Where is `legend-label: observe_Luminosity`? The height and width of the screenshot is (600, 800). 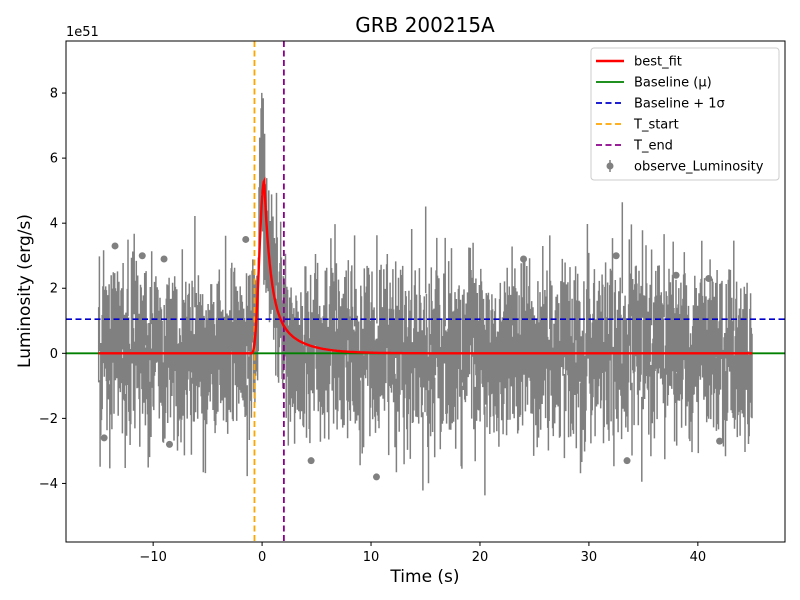
legend-label: observe_Luminosity is located at coordinates (699, 167).